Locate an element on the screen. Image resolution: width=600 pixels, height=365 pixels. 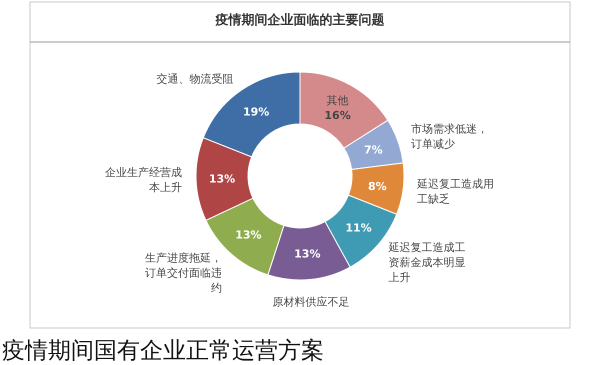
data-label: 7% is located at coordinates (373, 150).